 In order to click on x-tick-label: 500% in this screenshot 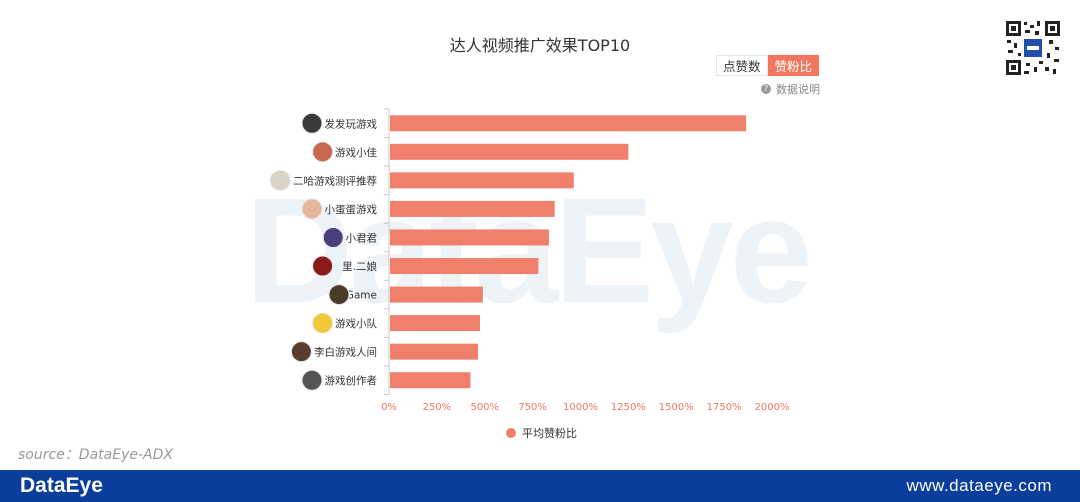, I will do `click(484, 407)`.